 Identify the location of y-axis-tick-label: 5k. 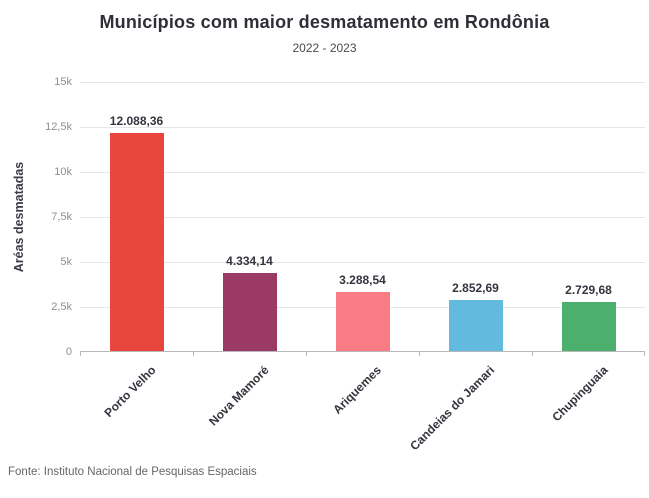
(66, 262).